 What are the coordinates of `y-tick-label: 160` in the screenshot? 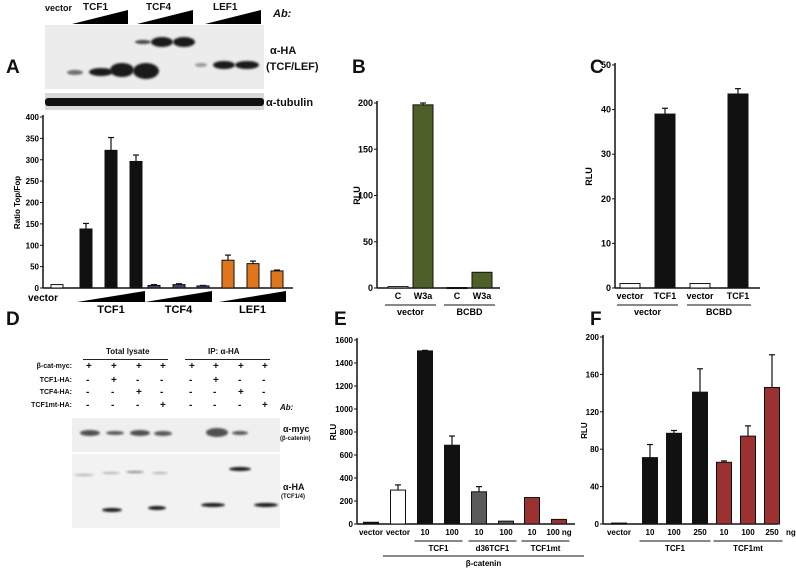 It's located at (593, 374).